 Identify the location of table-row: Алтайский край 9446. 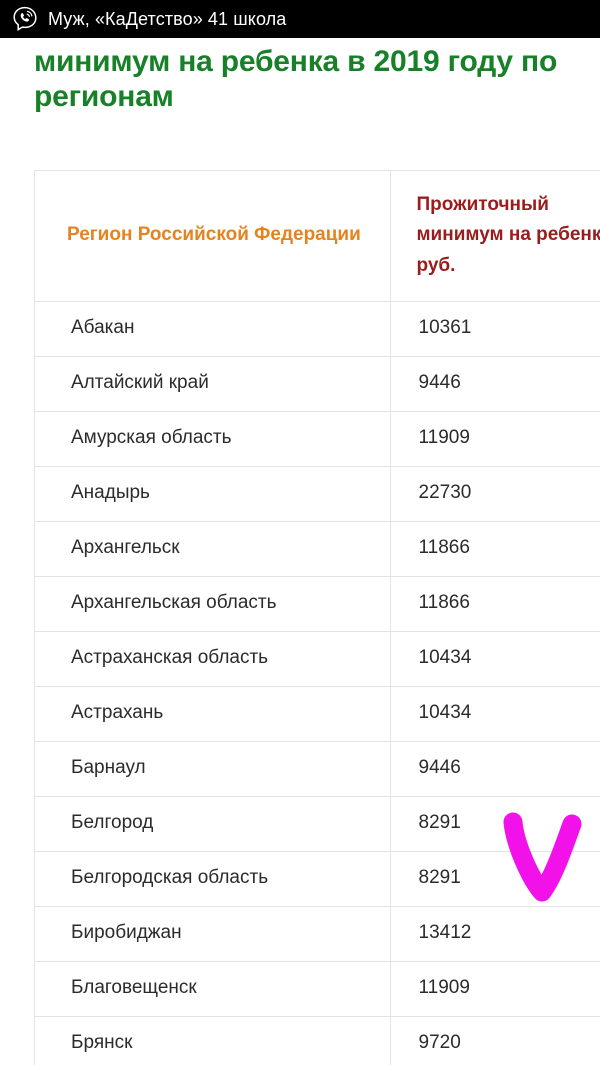
(317, 384).